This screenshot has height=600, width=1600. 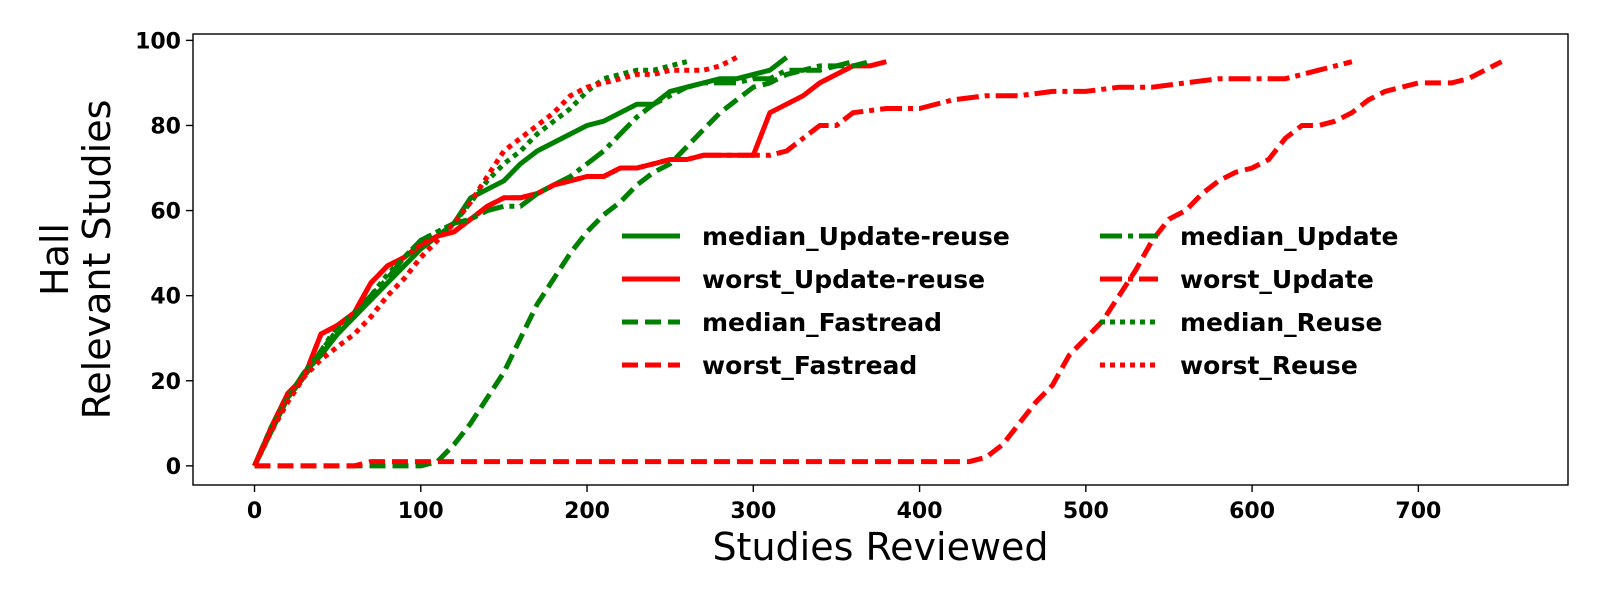 What do you see at coordinates (1277, 279) in the screenshot?
I see `legend-label-worst_Update: worst_Update` at bounding box center [1277, 279].